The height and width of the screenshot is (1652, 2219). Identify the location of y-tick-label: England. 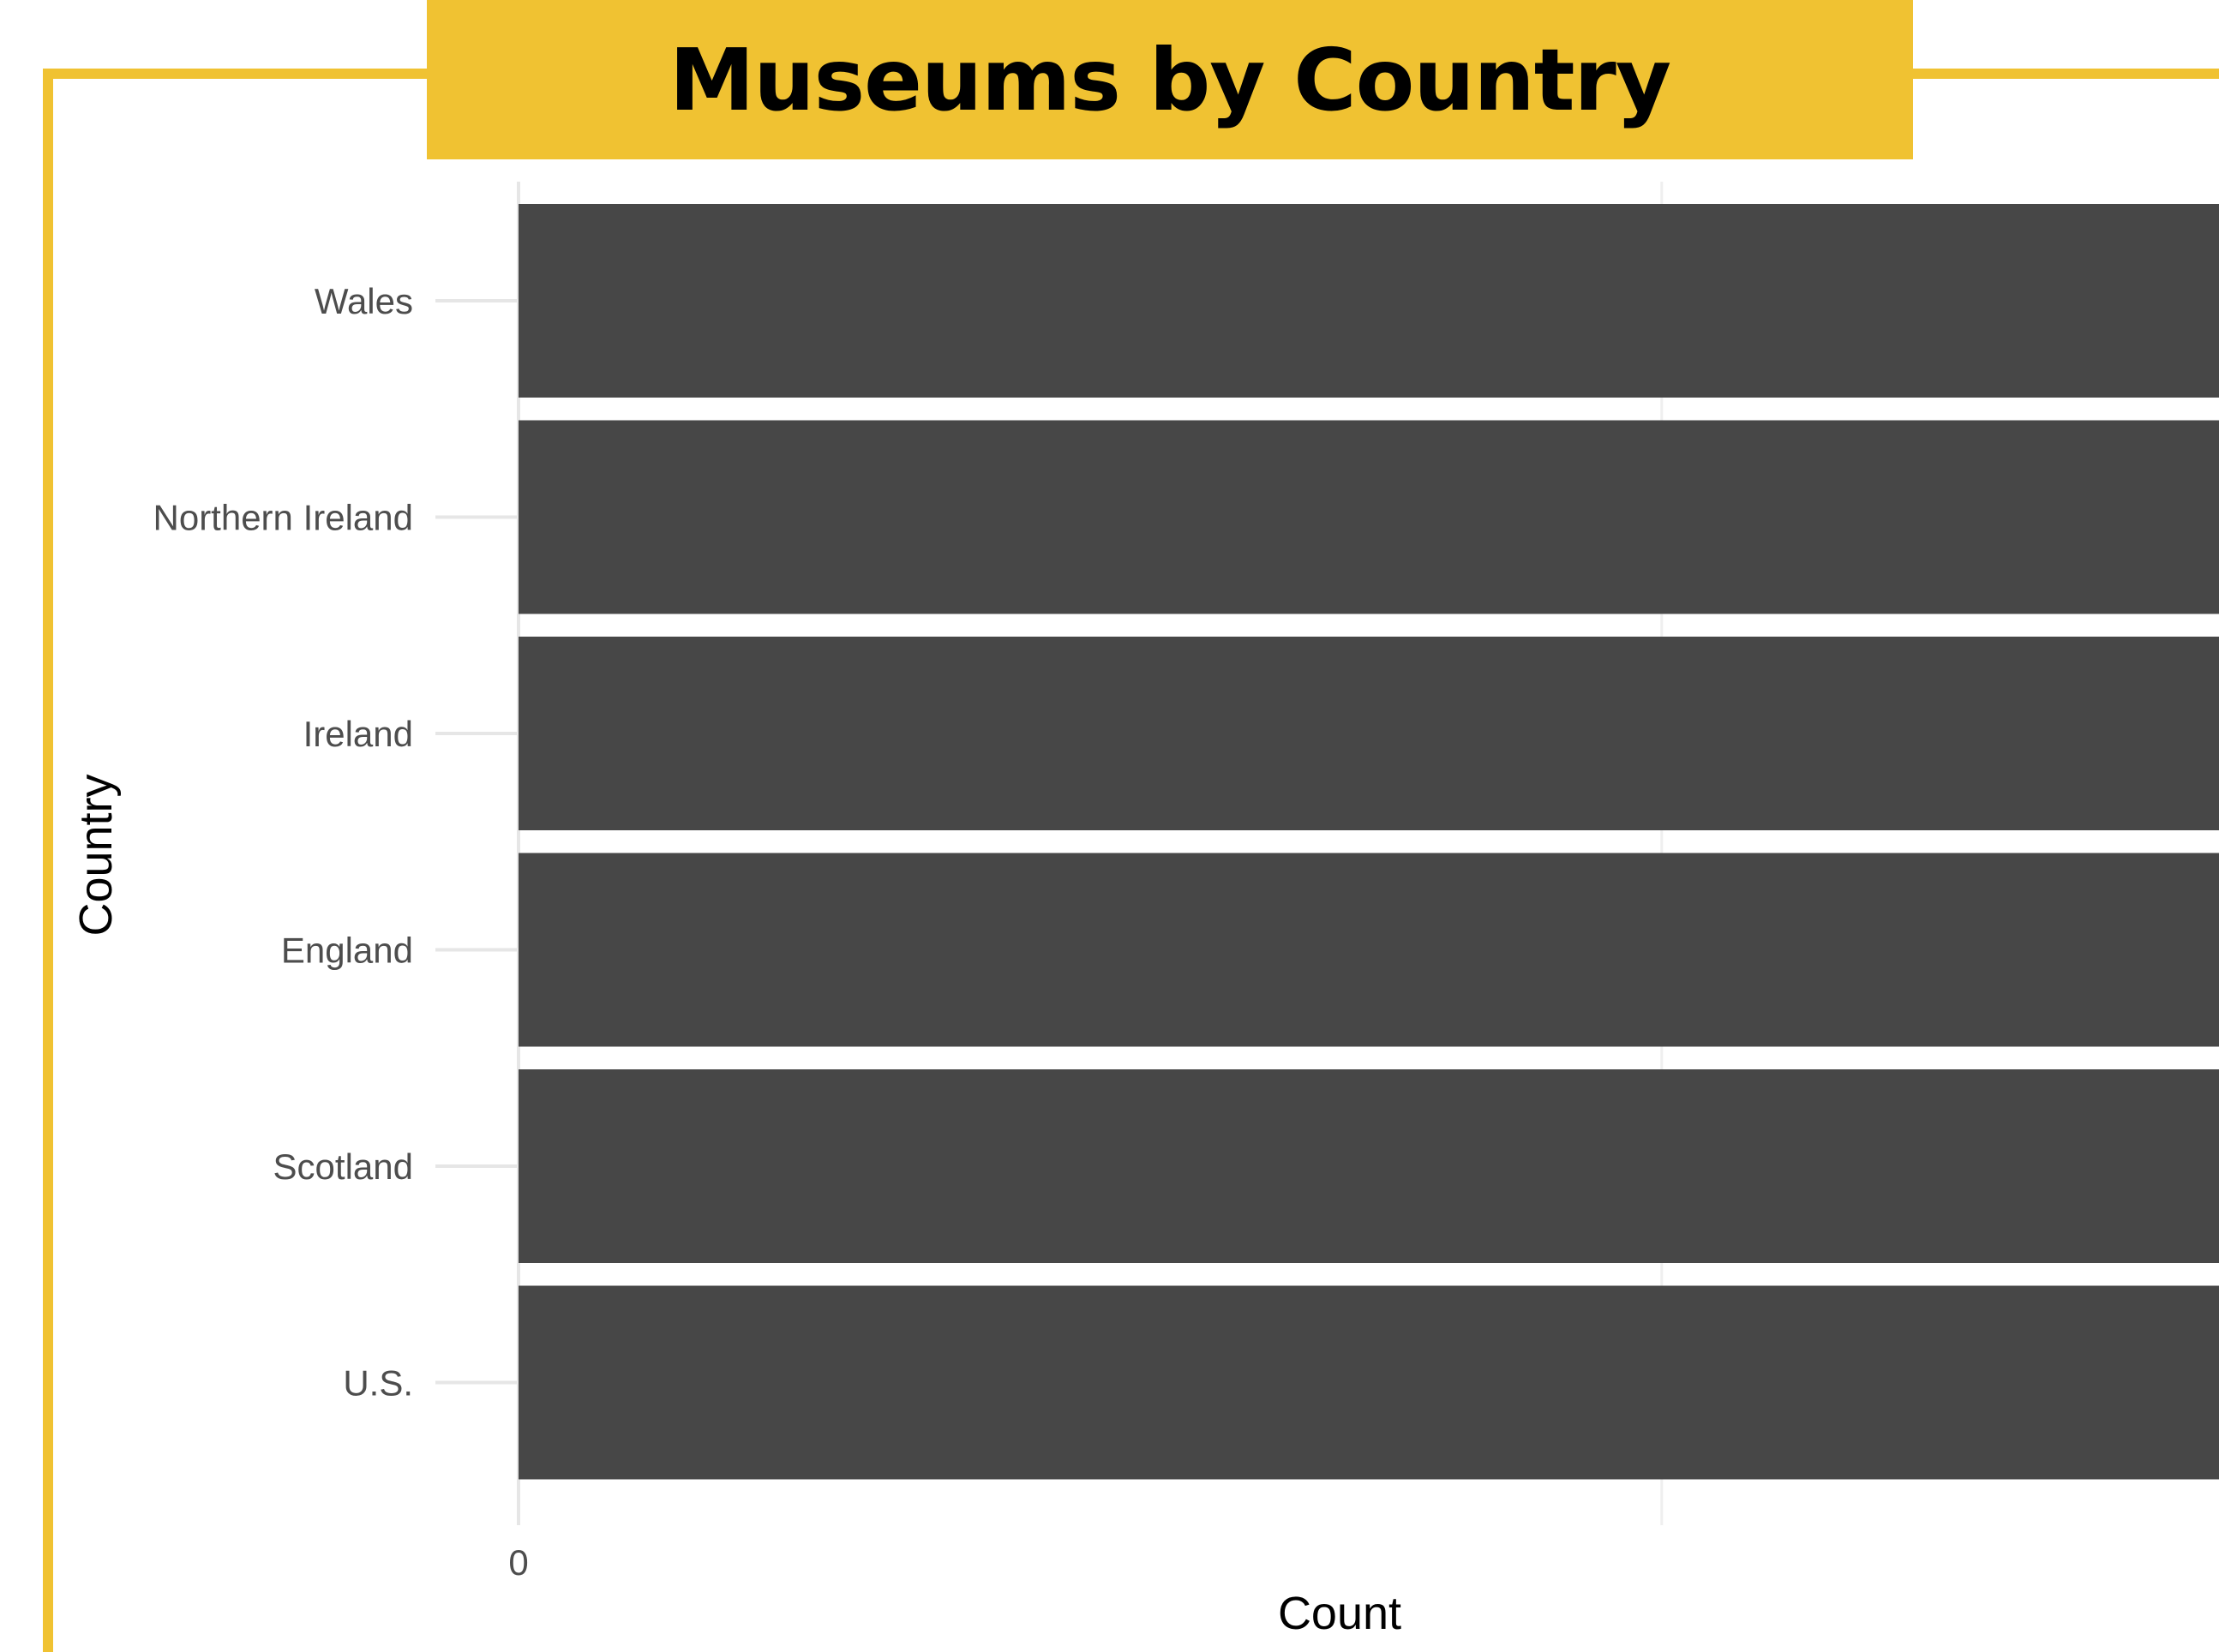
(347, 951).